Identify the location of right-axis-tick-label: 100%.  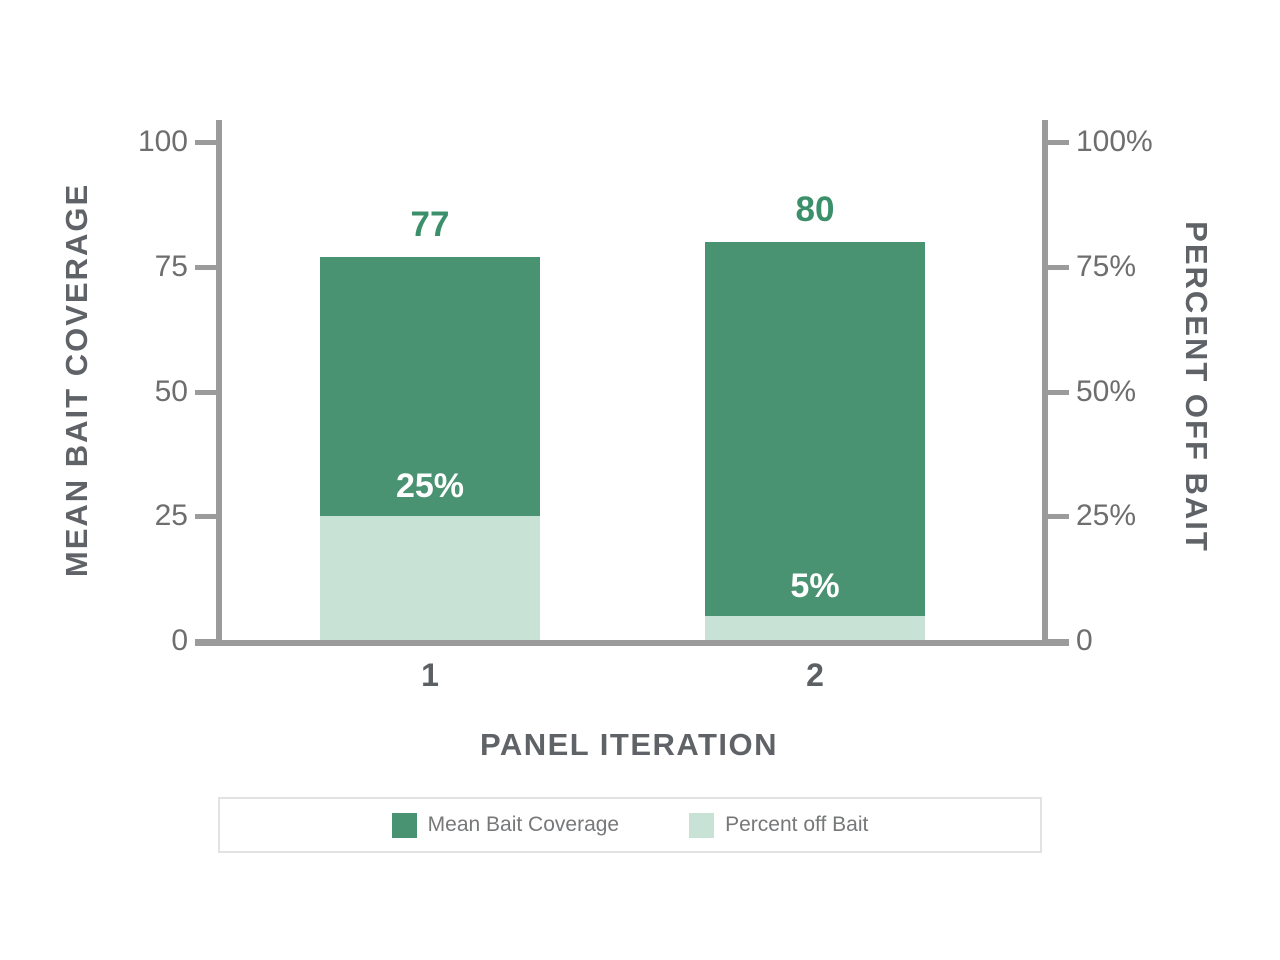
(1114, 141).